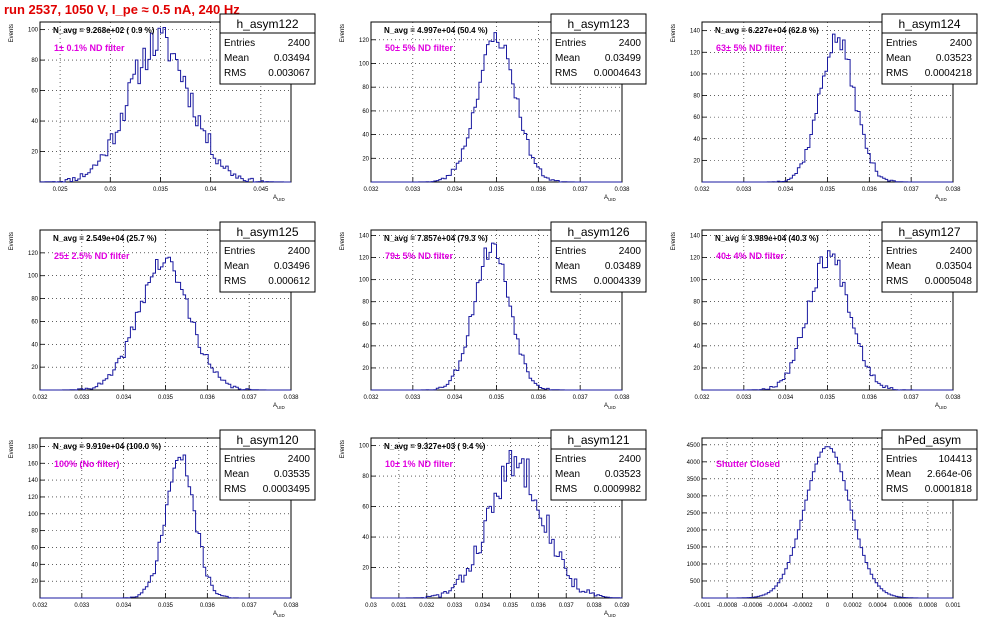  What do you see at coordinates (419, 256) in the screenshot?
I see `filter-annotation: 79± 5% ND filter` at bounding box center [419, 256].